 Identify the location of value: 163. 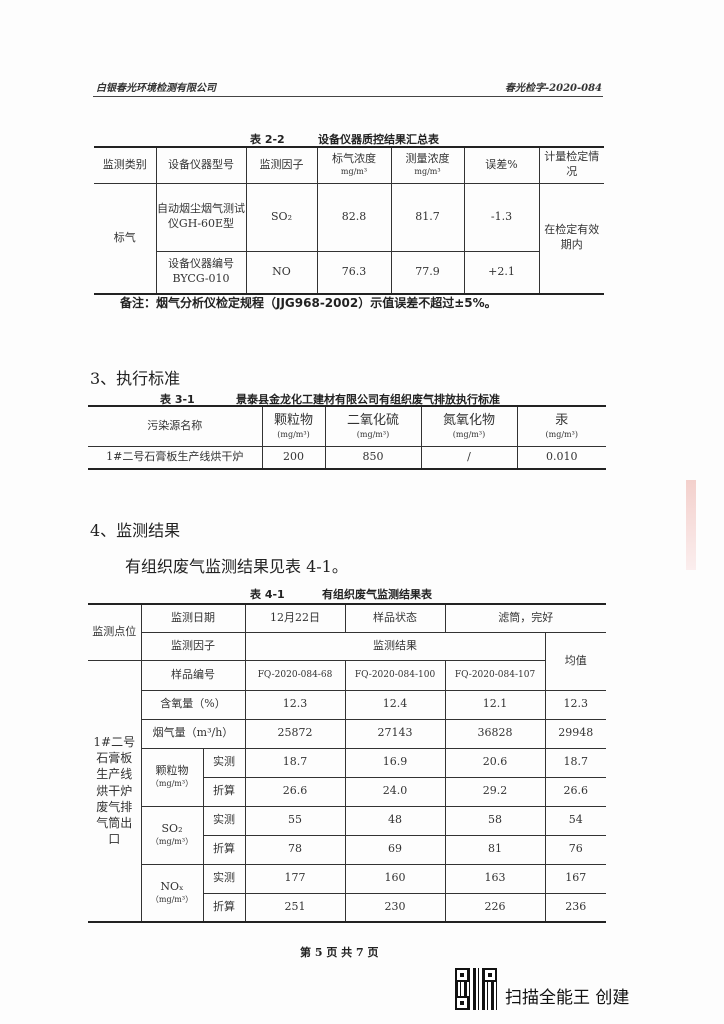
(495, 878).